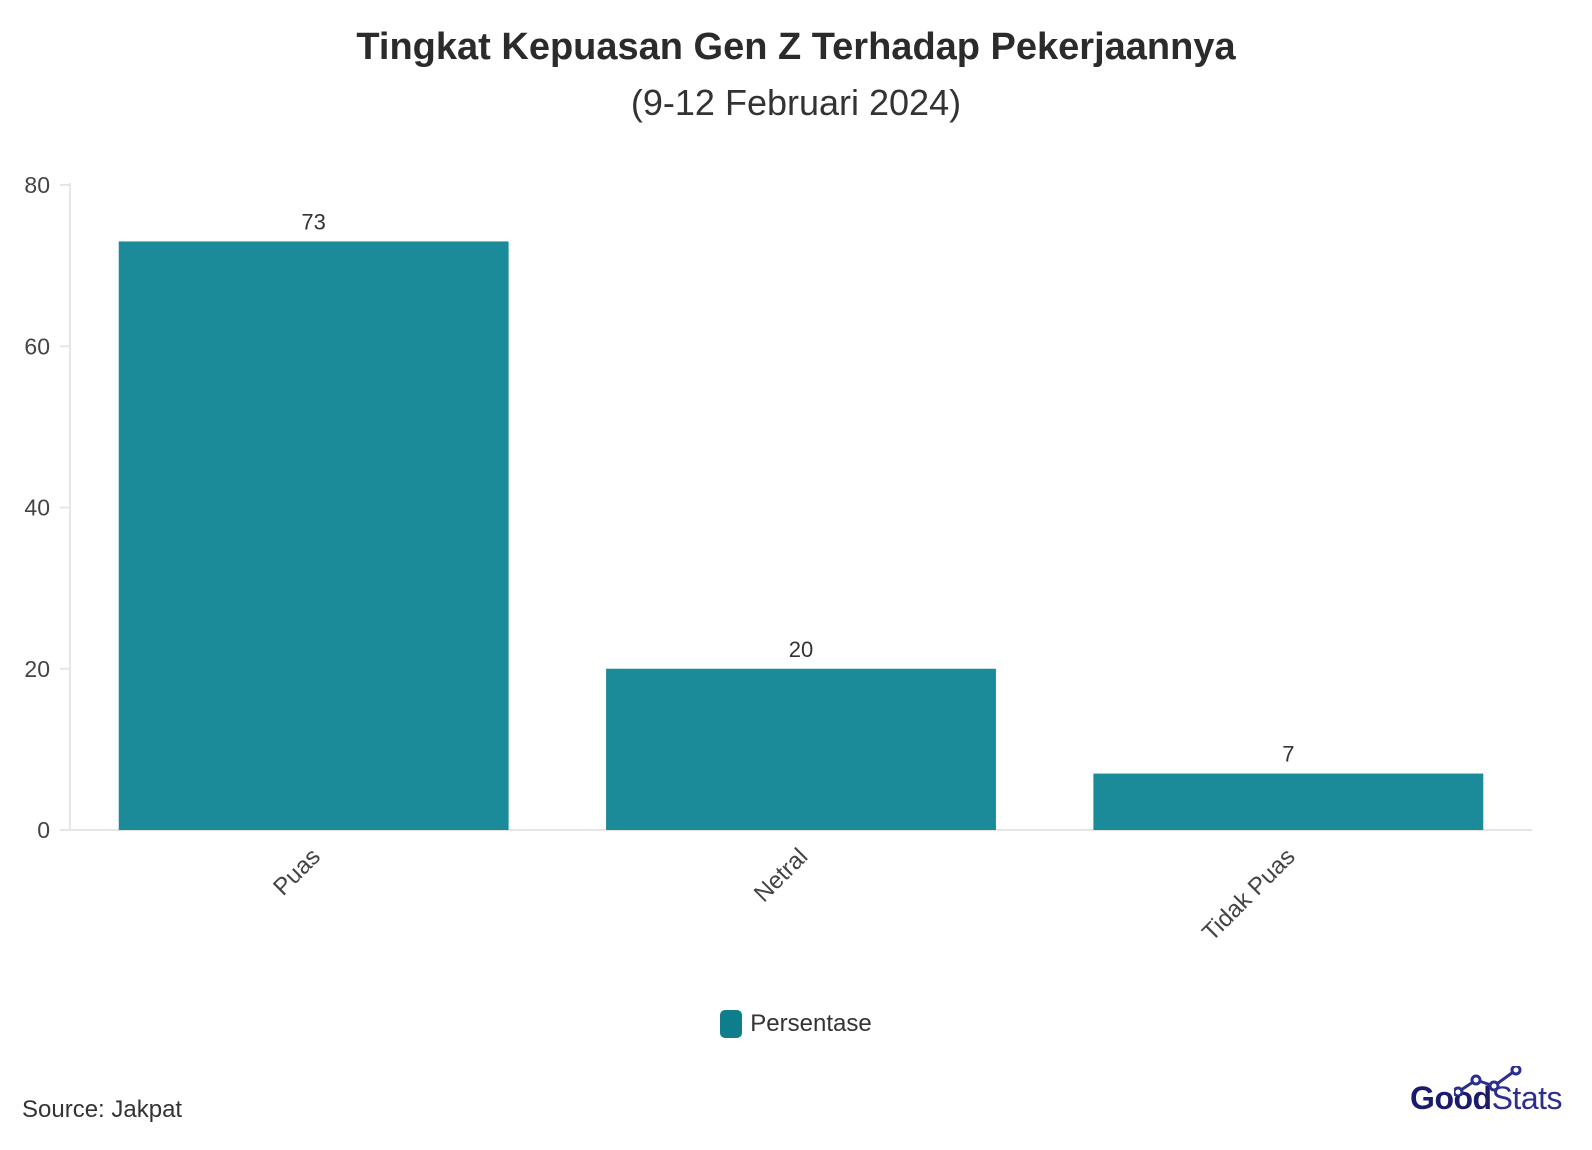 The image size is (1592, 1150). Describe the element at coordinates (43, 830) in the screenshot. I see `y-tick-label: 0` at that location.